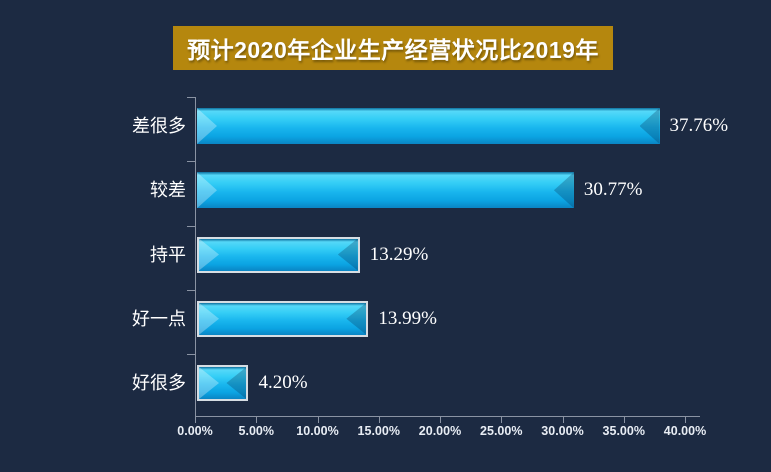  I want to click on bar-row: 好一点 13.99%, so click(385, 318).